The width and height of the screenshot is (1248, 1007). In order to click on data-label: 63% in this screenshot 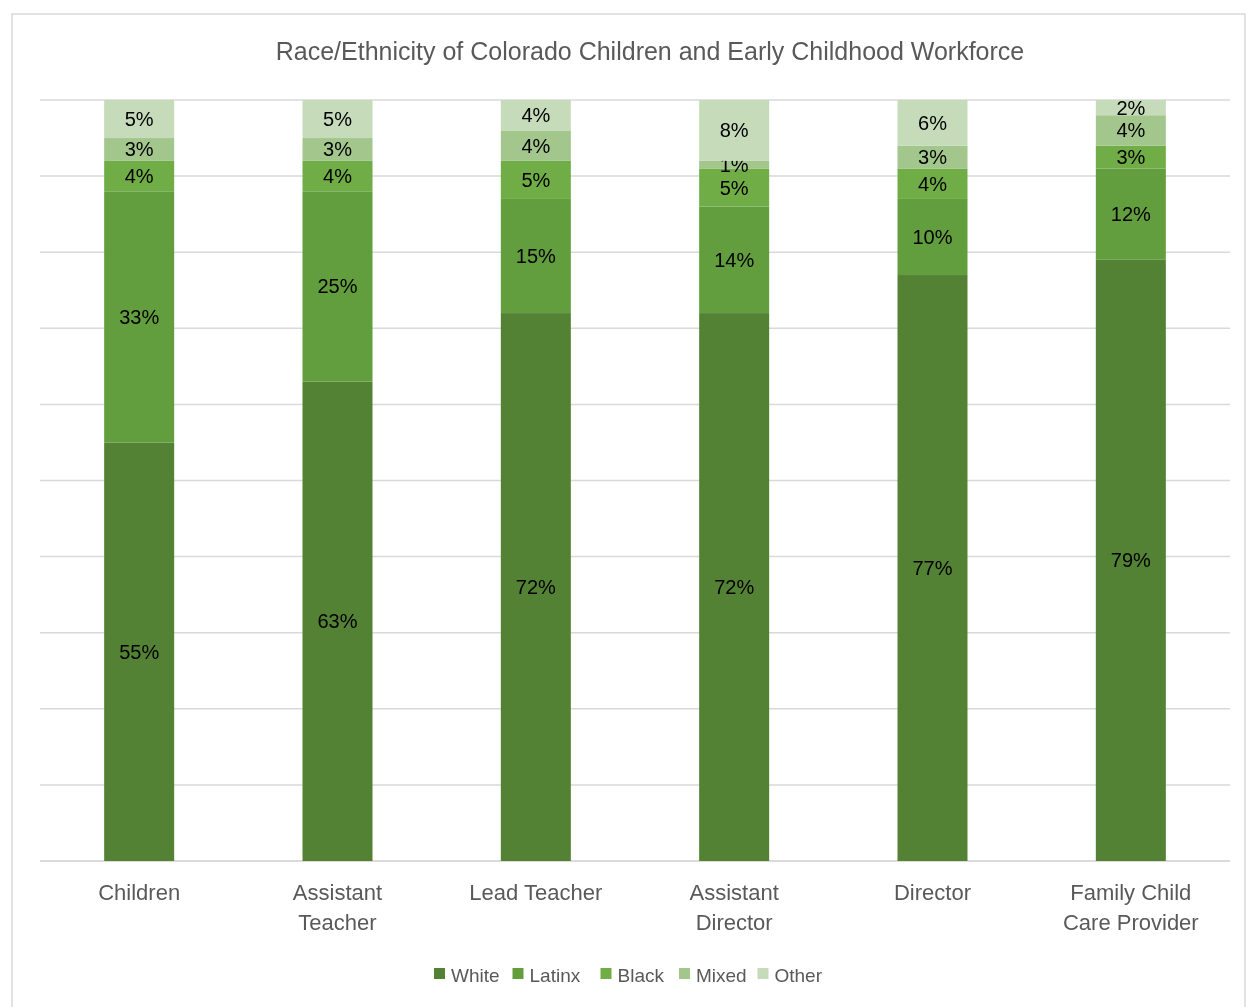, I will do `click(337, 621)`.